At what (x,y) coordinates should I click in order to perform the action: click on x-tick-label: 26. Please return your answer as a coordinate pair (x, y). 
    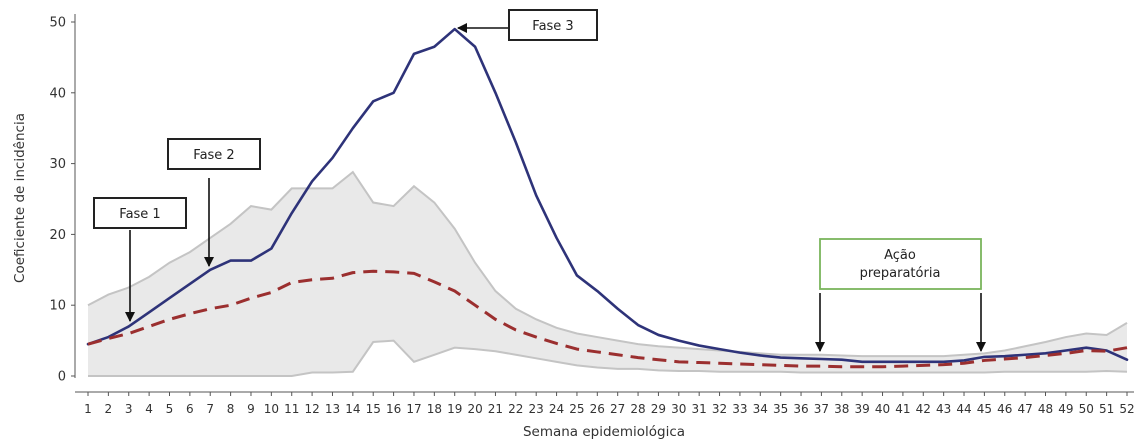
    Looking at the image, I should click on (597, 409).